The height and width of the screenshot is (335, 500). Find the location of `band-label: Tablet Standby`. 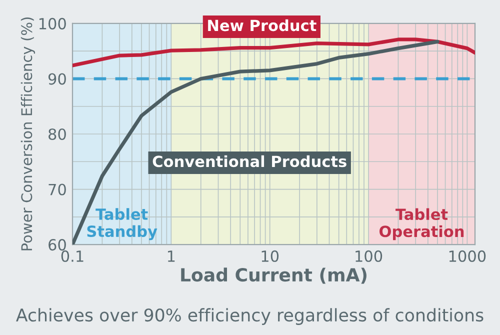

band-label: Tablet Standby is located at coordinates (122, 224).